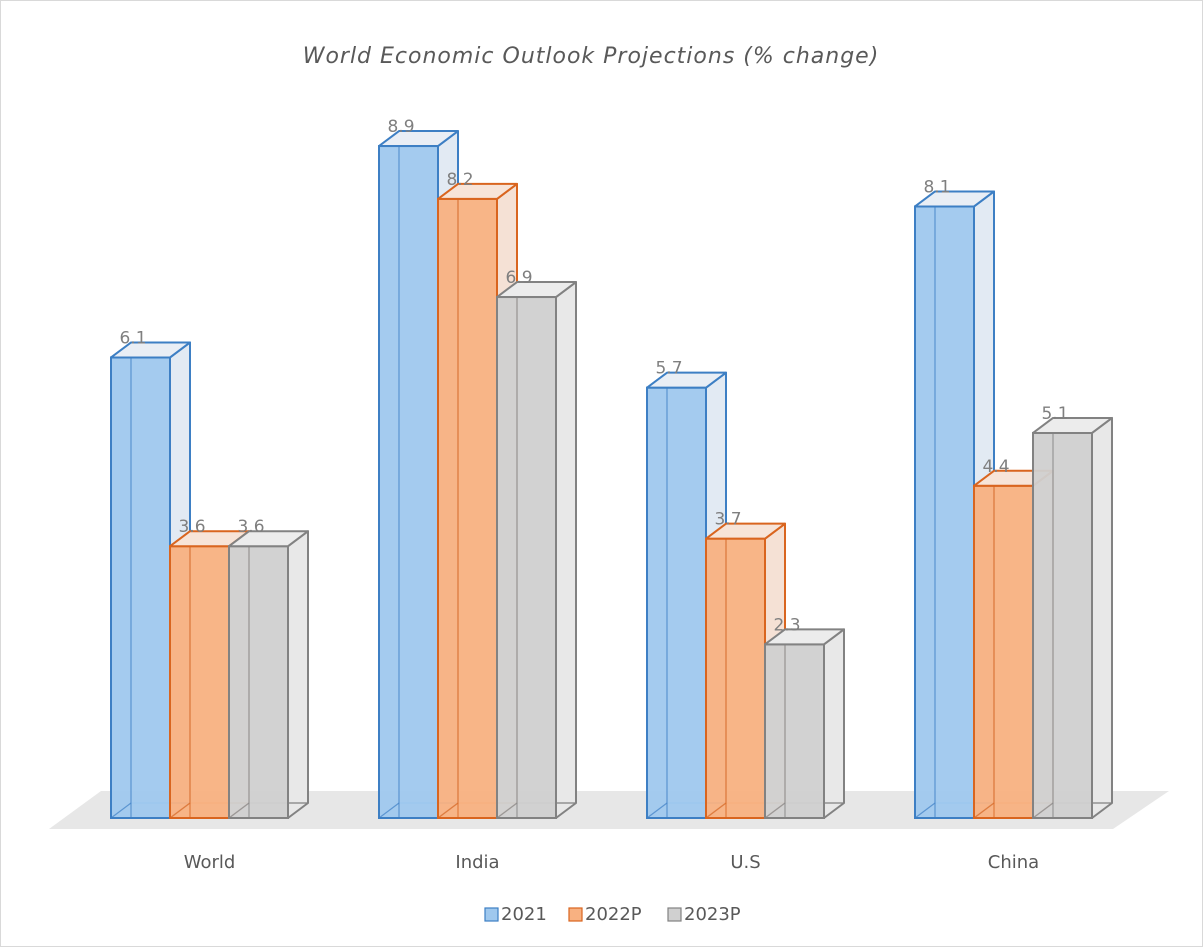 This screenshot has height=948, width=1203. I want to click on category-label-u-s: U.S, so click(745, 862).